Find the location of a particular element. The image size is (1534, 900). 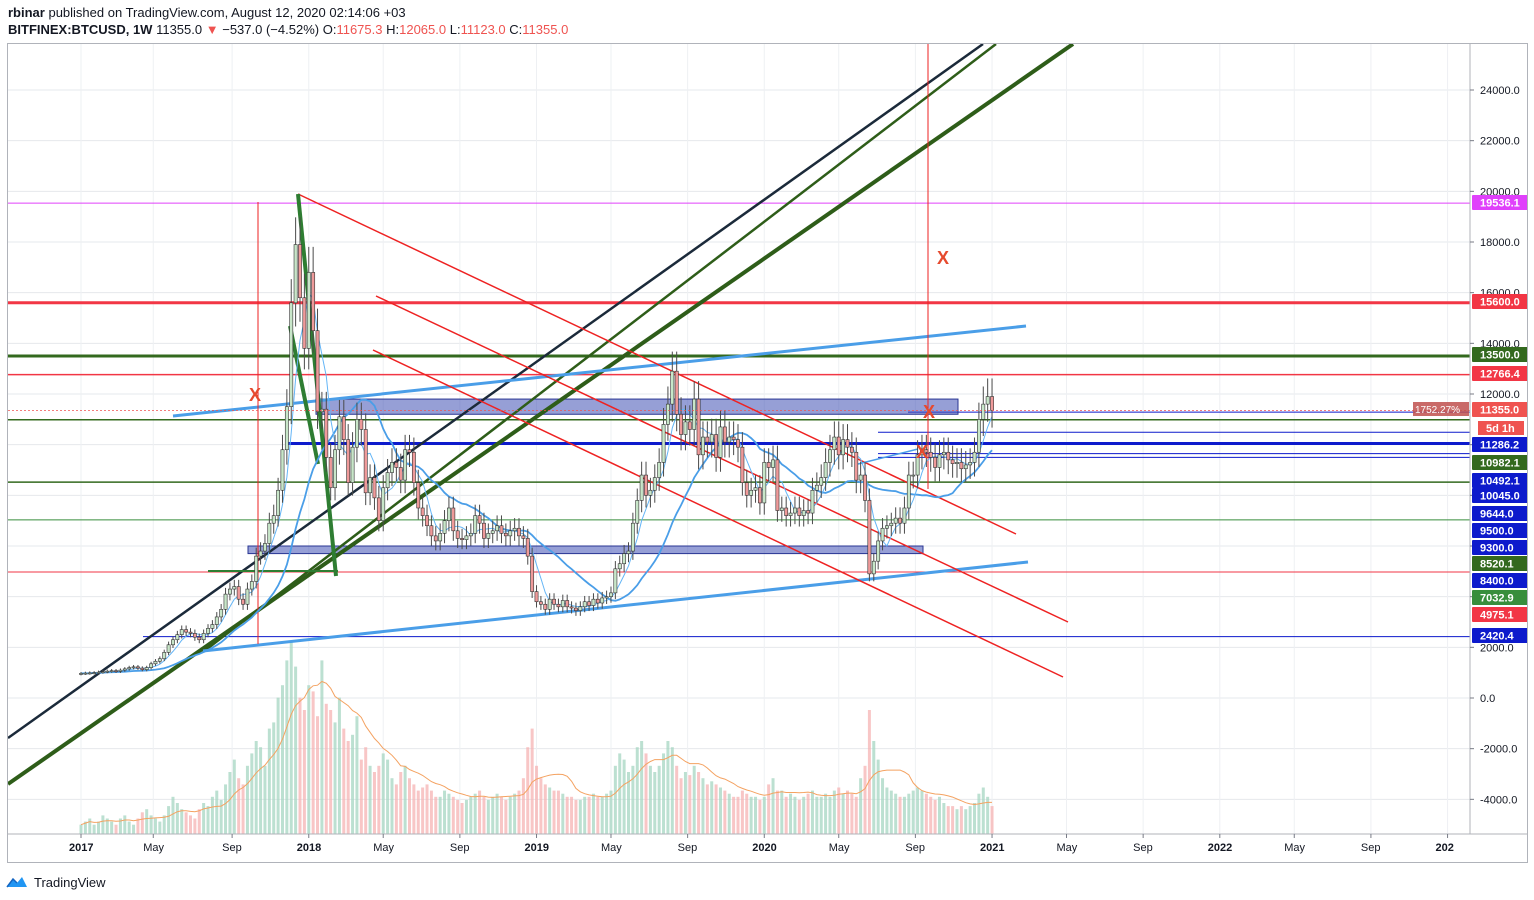

trendline-blue-upper is located at coordinates (599, 371).